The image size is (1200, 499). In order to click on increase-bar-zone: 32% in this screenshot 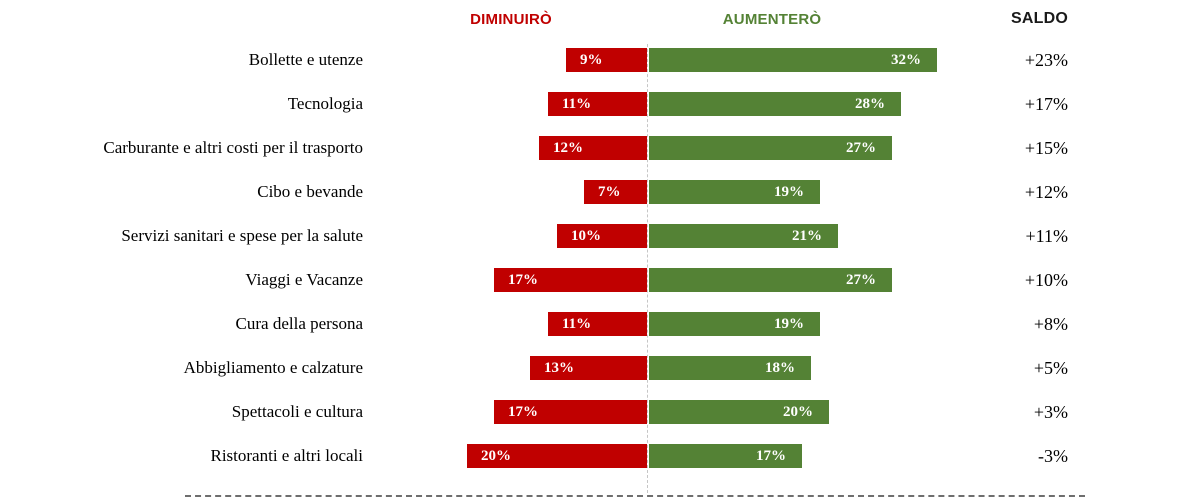, I will do `click(797, 60)`.